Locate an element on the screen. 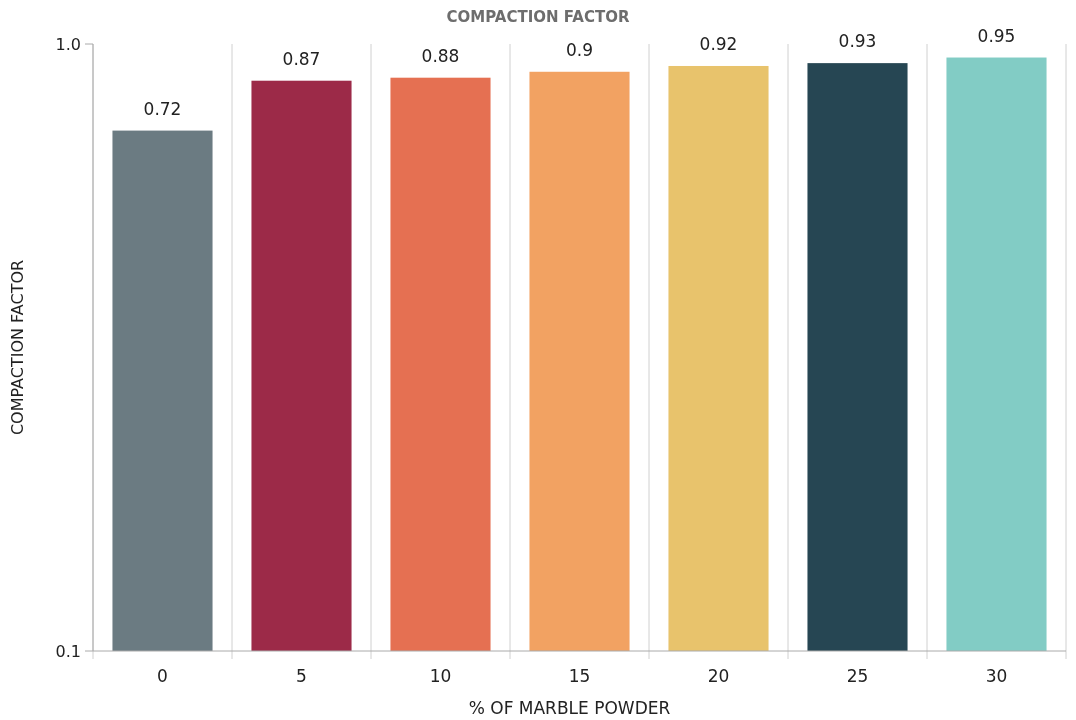 The image size is (1076, 720). y-tick-label: 0.1 is located at coordinates (68, 651).